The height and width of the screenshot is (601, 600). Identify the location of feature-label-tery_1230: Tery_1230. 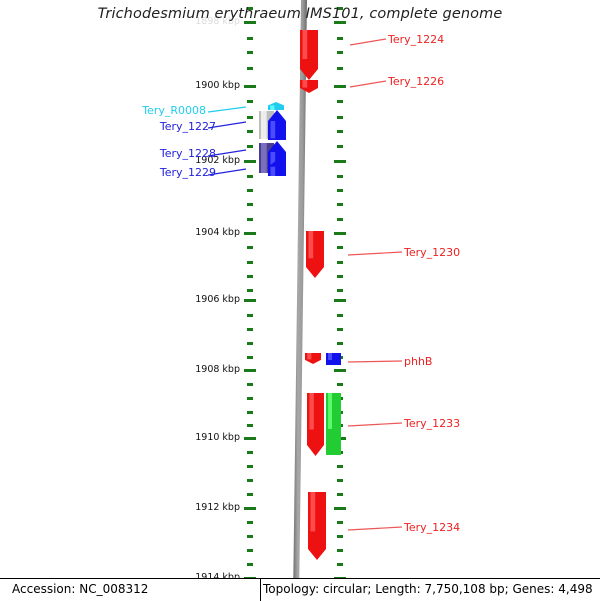
(432, 252).